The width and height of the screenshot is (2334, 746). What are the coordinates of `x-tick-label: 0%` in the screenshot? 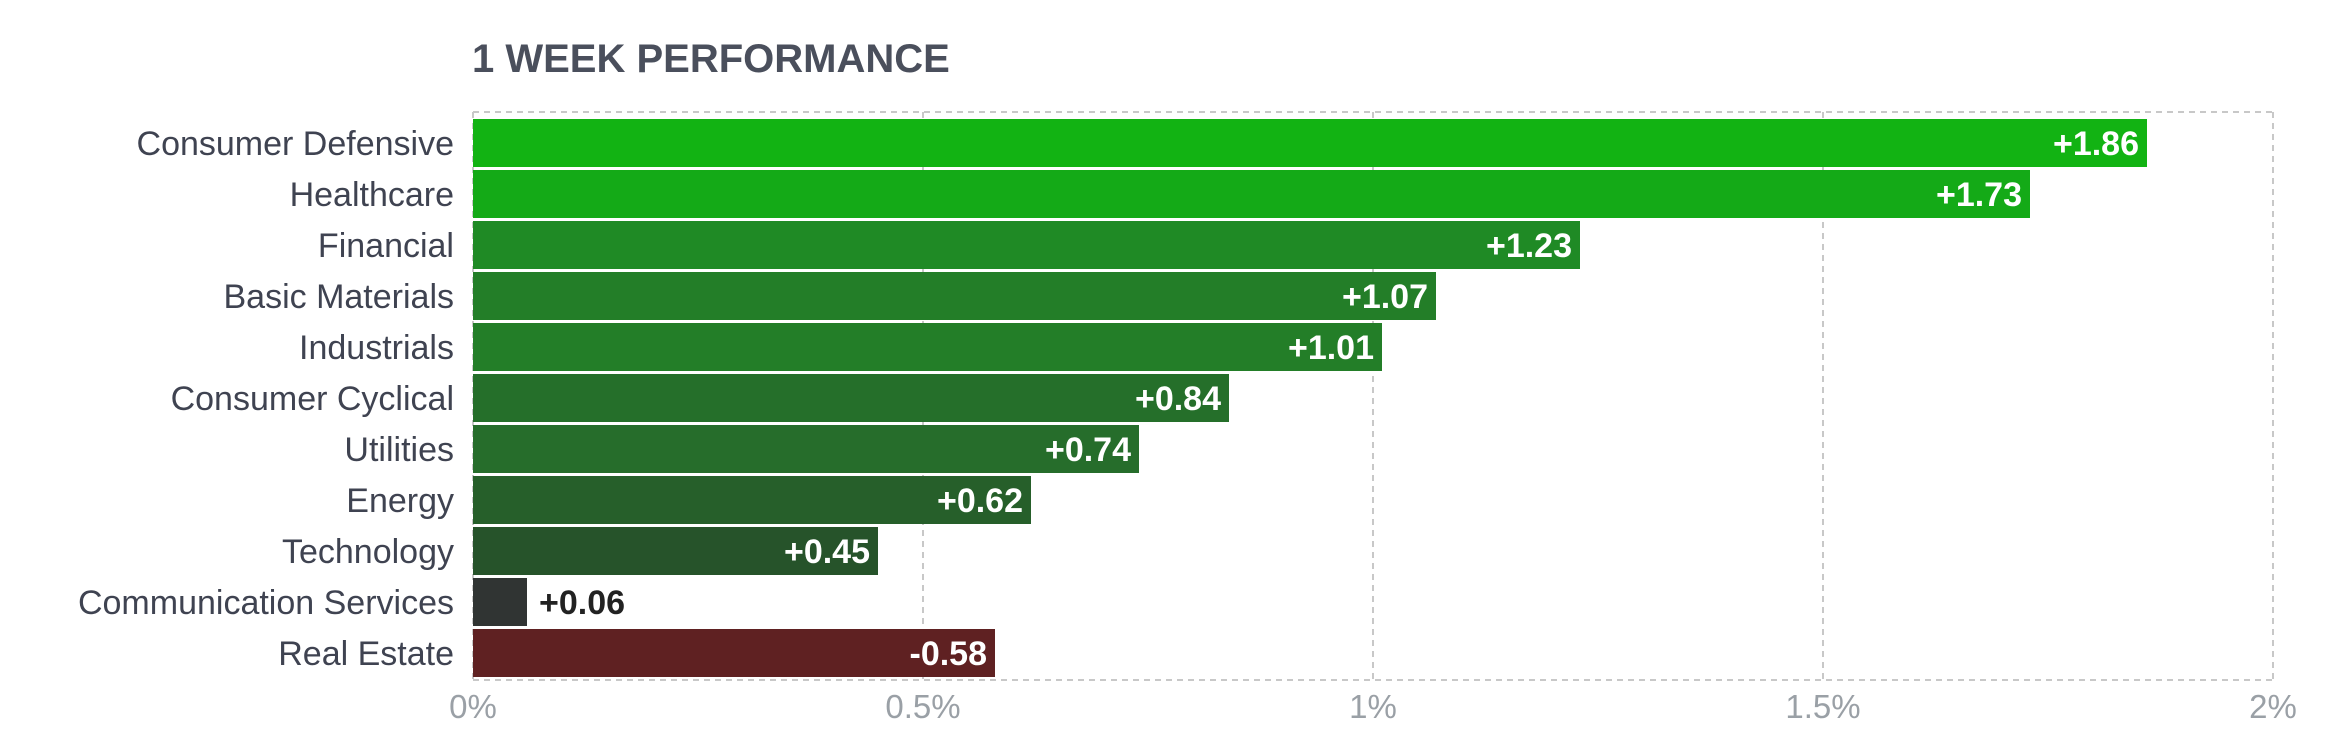 It's located at (473, 706).